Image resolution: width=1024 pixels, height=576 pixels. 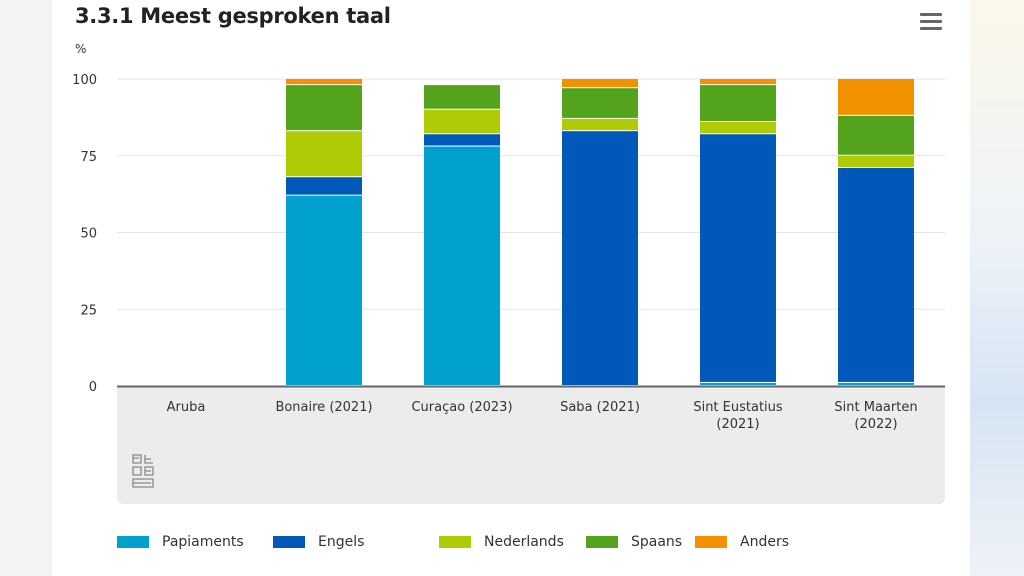 I want to click on y-tick-label: 50, so click(x=88, y=234).